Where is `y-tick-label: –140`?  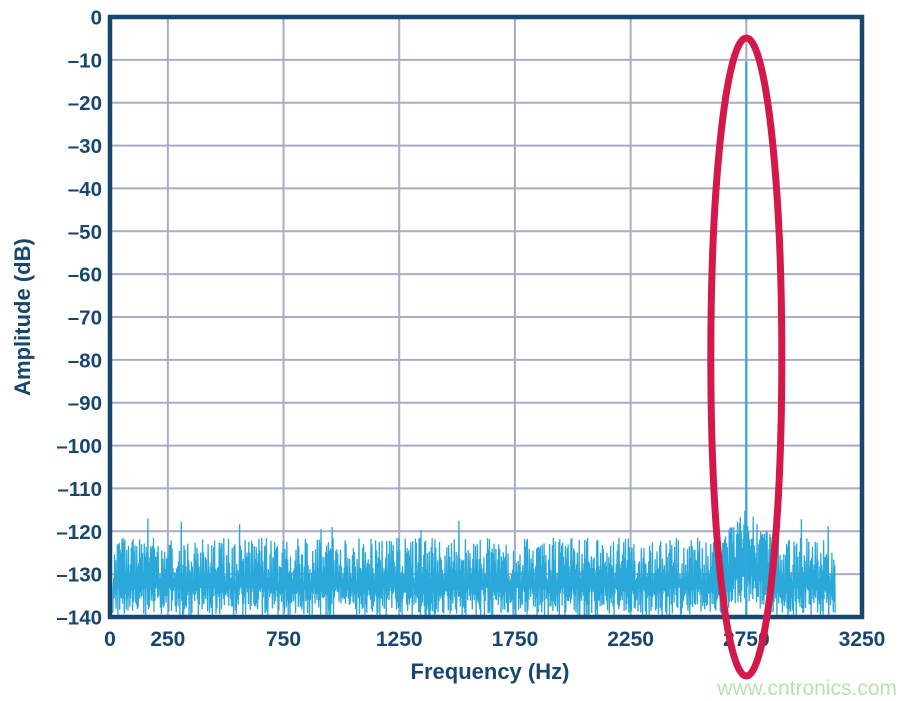 y-tick-label: –140 is located at coordinates (79, 618).